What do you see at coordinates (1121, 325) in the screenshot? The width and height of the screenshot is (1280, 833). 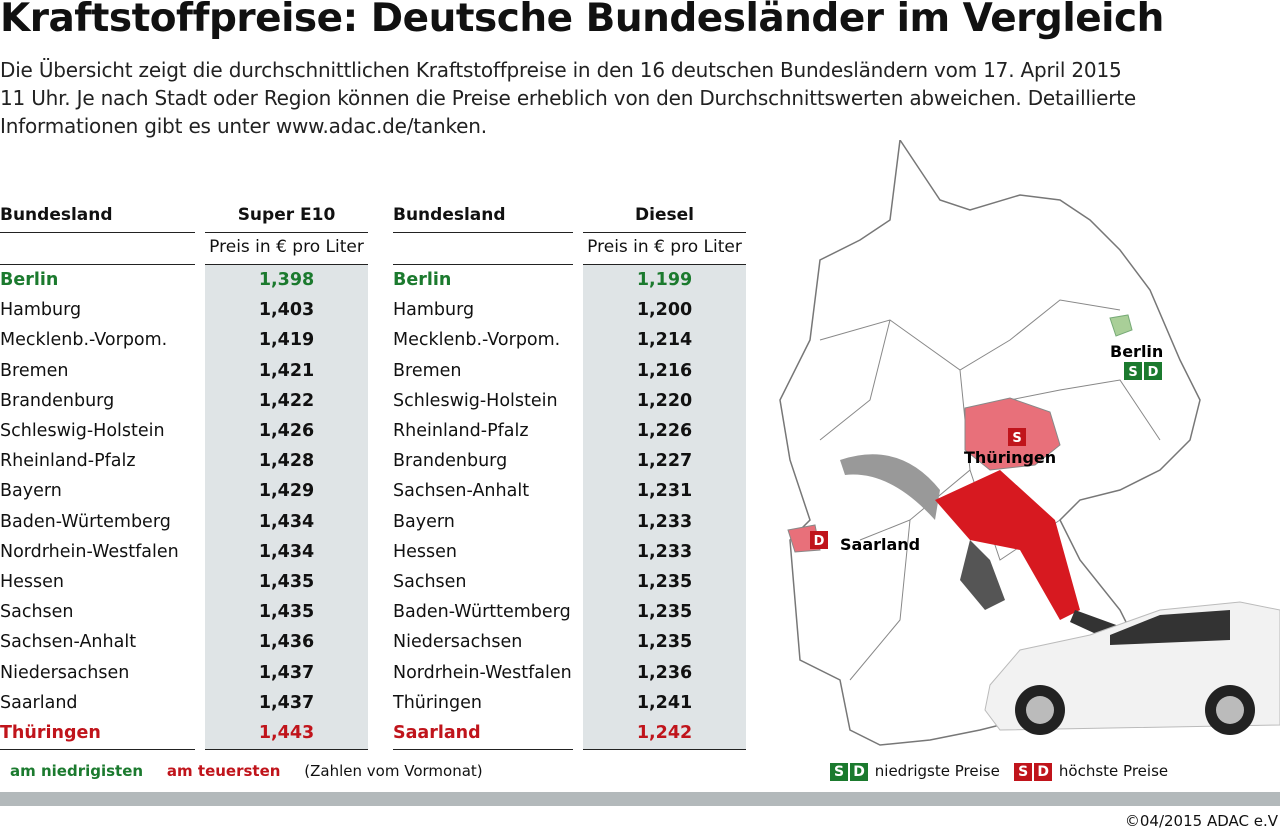 I see `berlin-region` at bounding box center [1121, 325].